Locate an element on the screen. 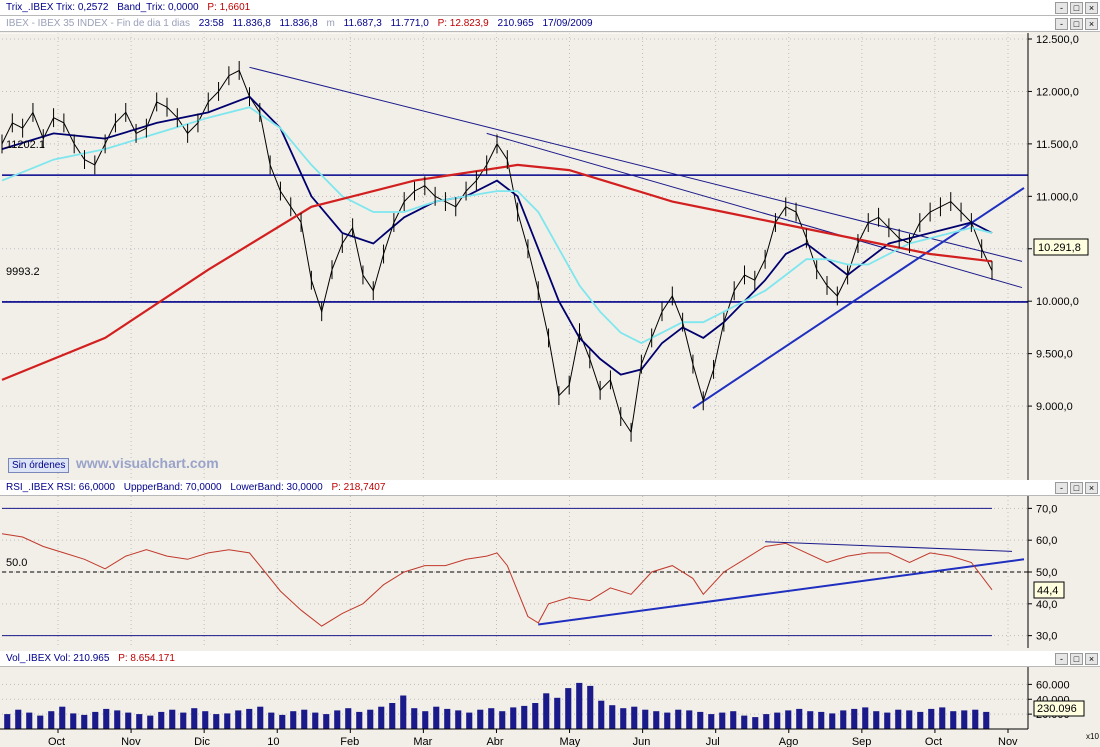 Image resolution: width=1100 pixels, height=747 pixels. vol-close-button: × is located at coordinates (1091, 659).